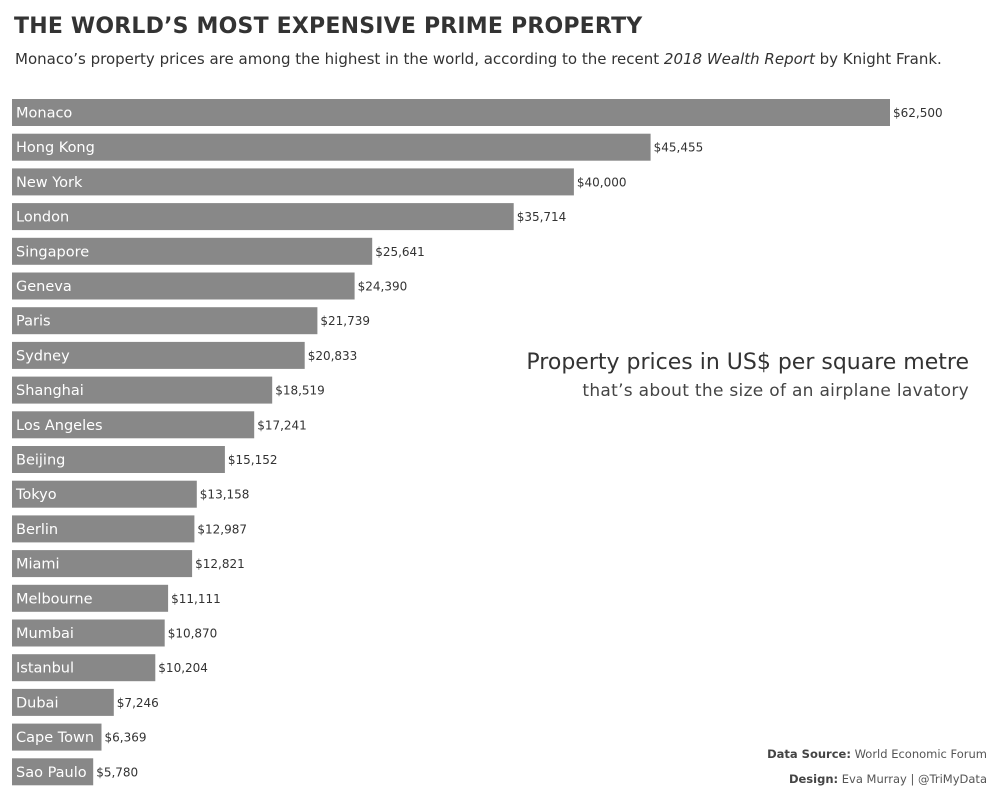 The height and width of the screenshot is (800, 1000). Describe the element at coordinates (183, 286) in the screenshot. I see `bar-geneva` at that location.